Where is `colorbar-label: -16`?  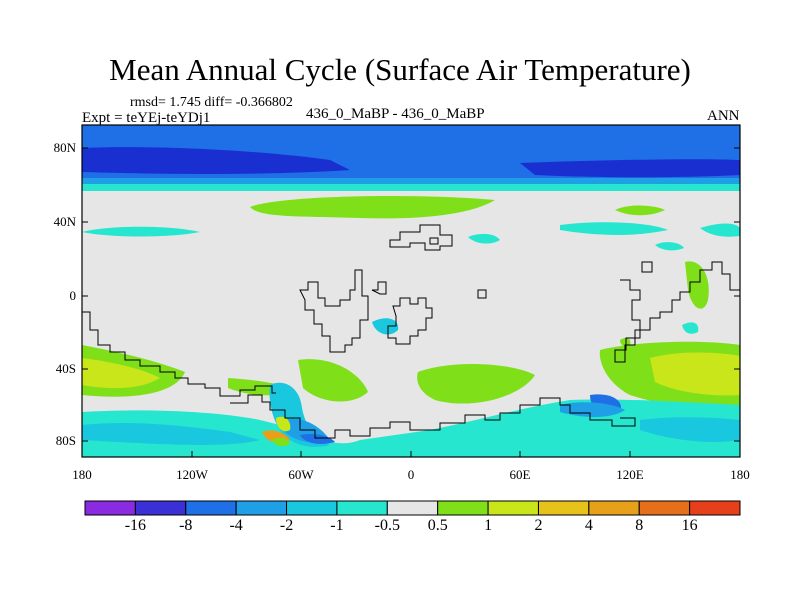 colorbar-label: -16 is located at coordinates (135, 525).